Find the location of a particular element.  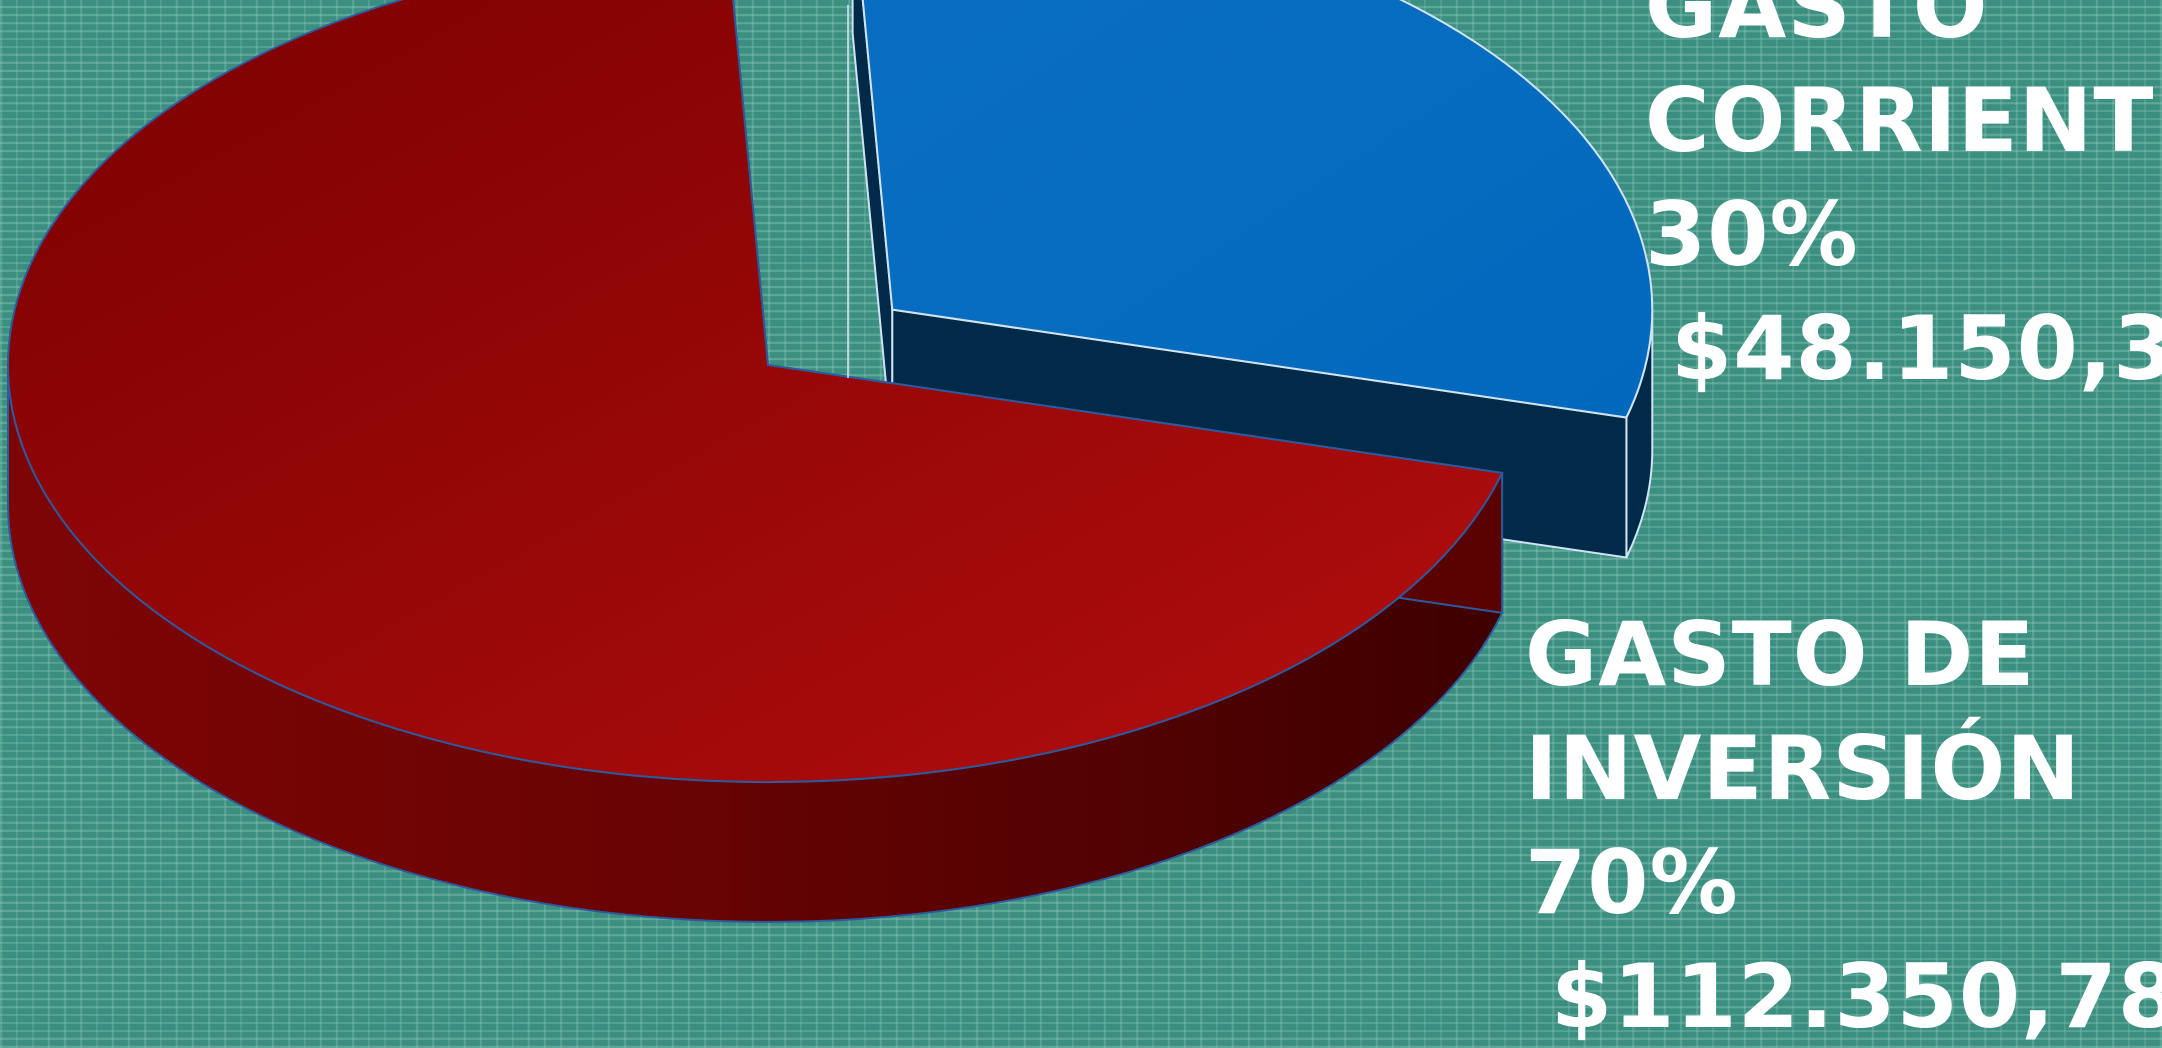

data-label-gasto-corriente: GASTO CORRIENTE 30% $48.150,35 is located at coordinates (1903, 203).